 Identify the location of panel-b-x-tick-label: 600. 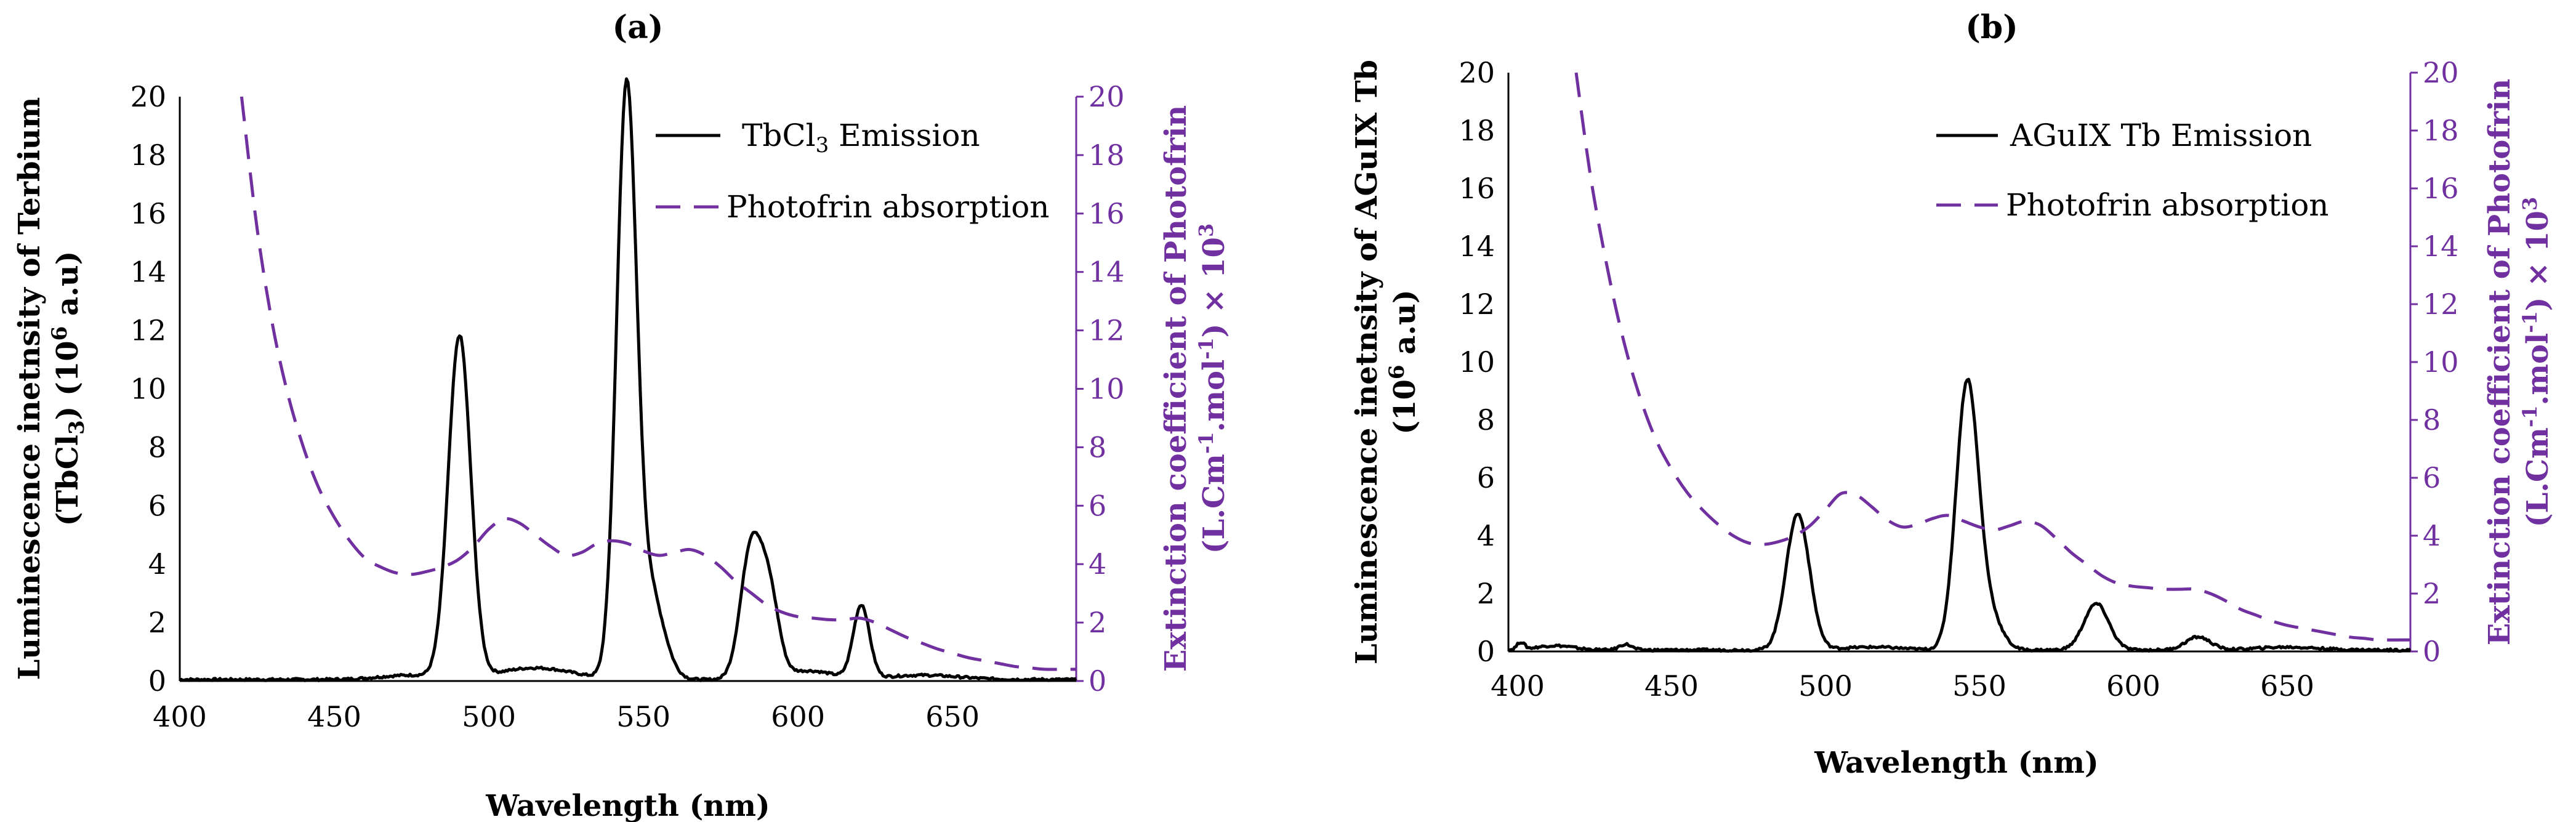
(2133, 686).